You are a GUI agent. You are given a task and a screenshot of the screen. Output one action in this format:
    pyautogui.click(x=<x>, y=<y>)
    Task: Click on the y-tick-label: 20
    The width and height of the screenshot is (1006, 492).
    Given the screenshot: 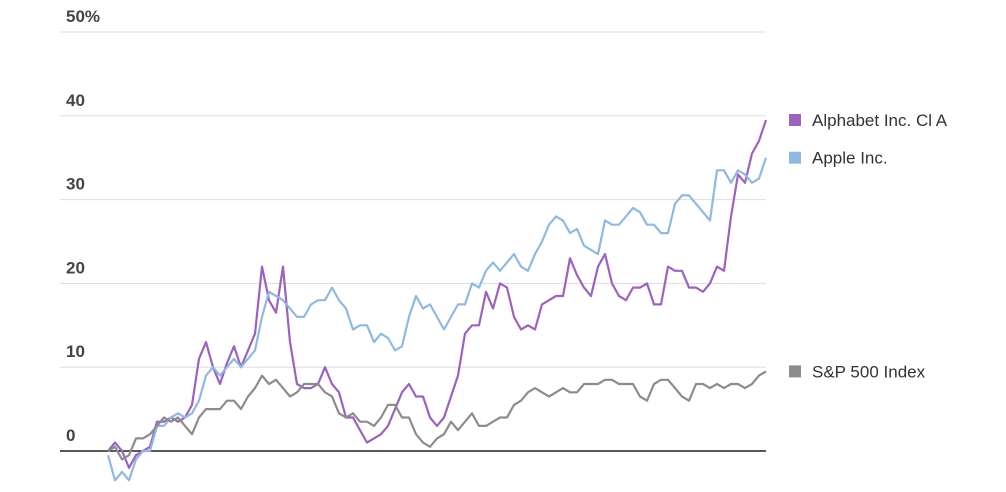 What is the action you would take?
    pyautogui.click(x=75, y=267)
    